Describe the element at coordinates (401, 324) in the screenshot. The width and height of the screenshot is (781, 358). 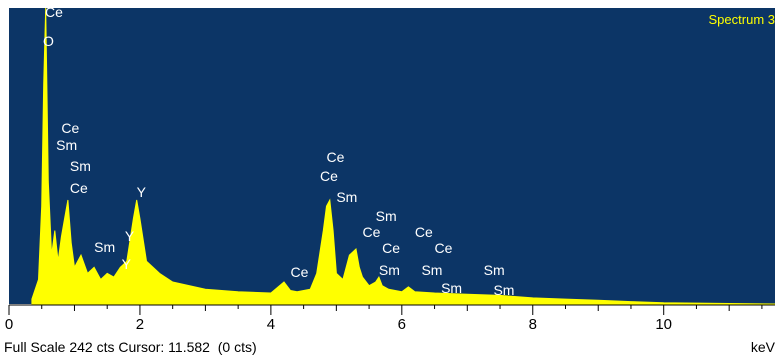
I see `x-tick-label: 6` at that location.